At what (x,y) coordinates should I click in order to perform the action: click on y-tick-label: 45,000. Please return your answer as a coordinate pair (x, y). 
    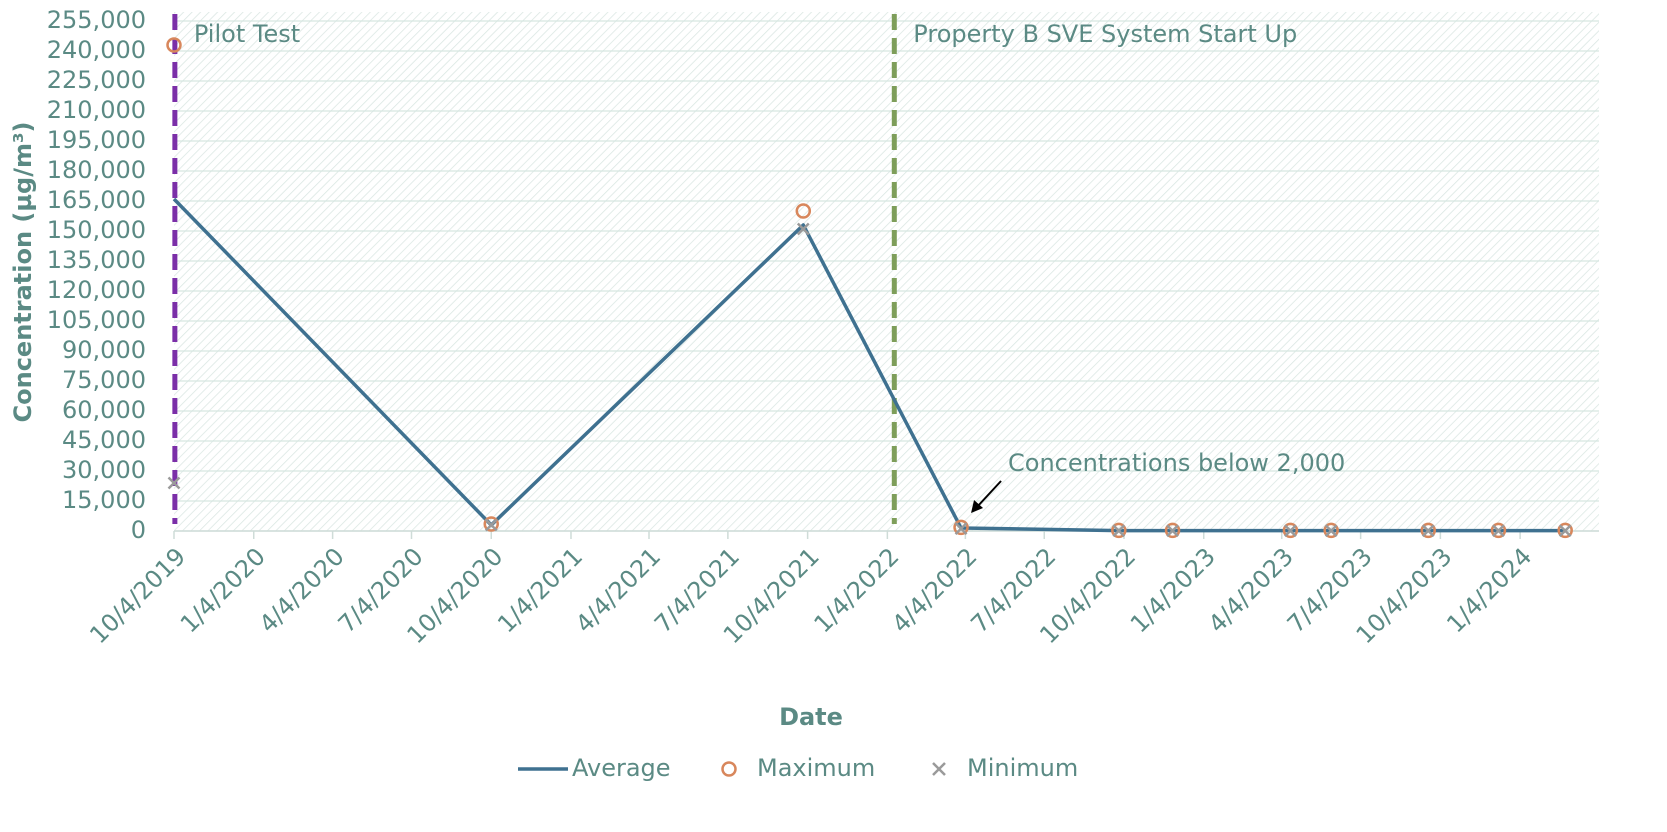
    Looking at the image, I should click on (104, 440).